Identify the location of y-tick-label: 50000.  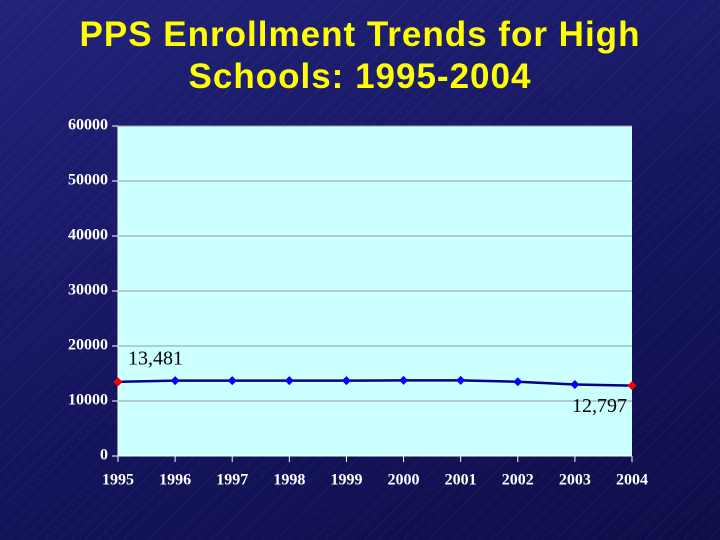
(88, 180).